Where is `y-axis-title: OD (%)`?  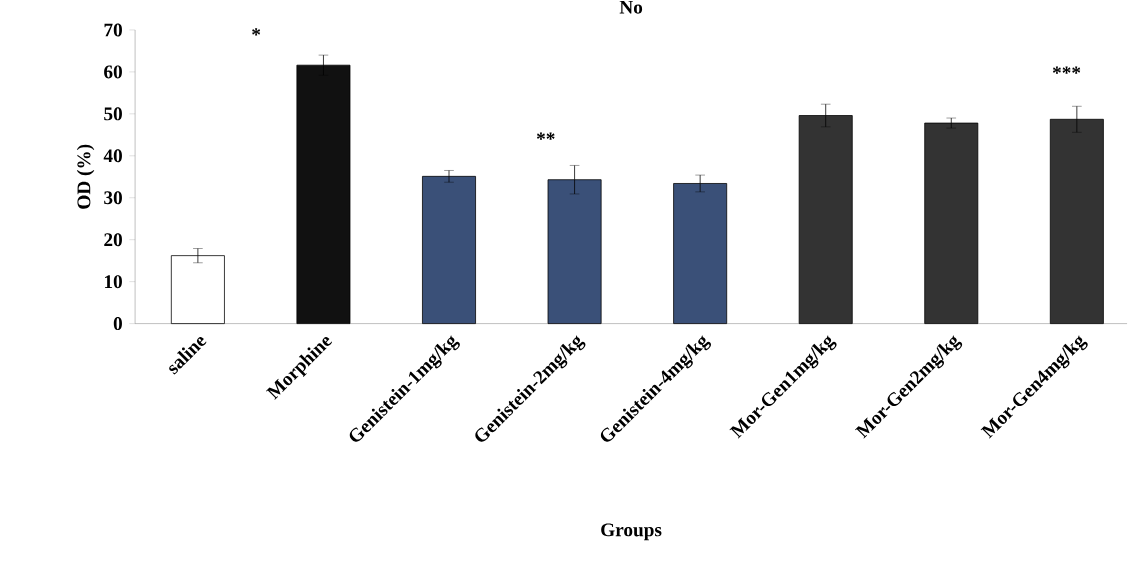 y-axis-title: OD (%) is located at coordinates (85, 176).